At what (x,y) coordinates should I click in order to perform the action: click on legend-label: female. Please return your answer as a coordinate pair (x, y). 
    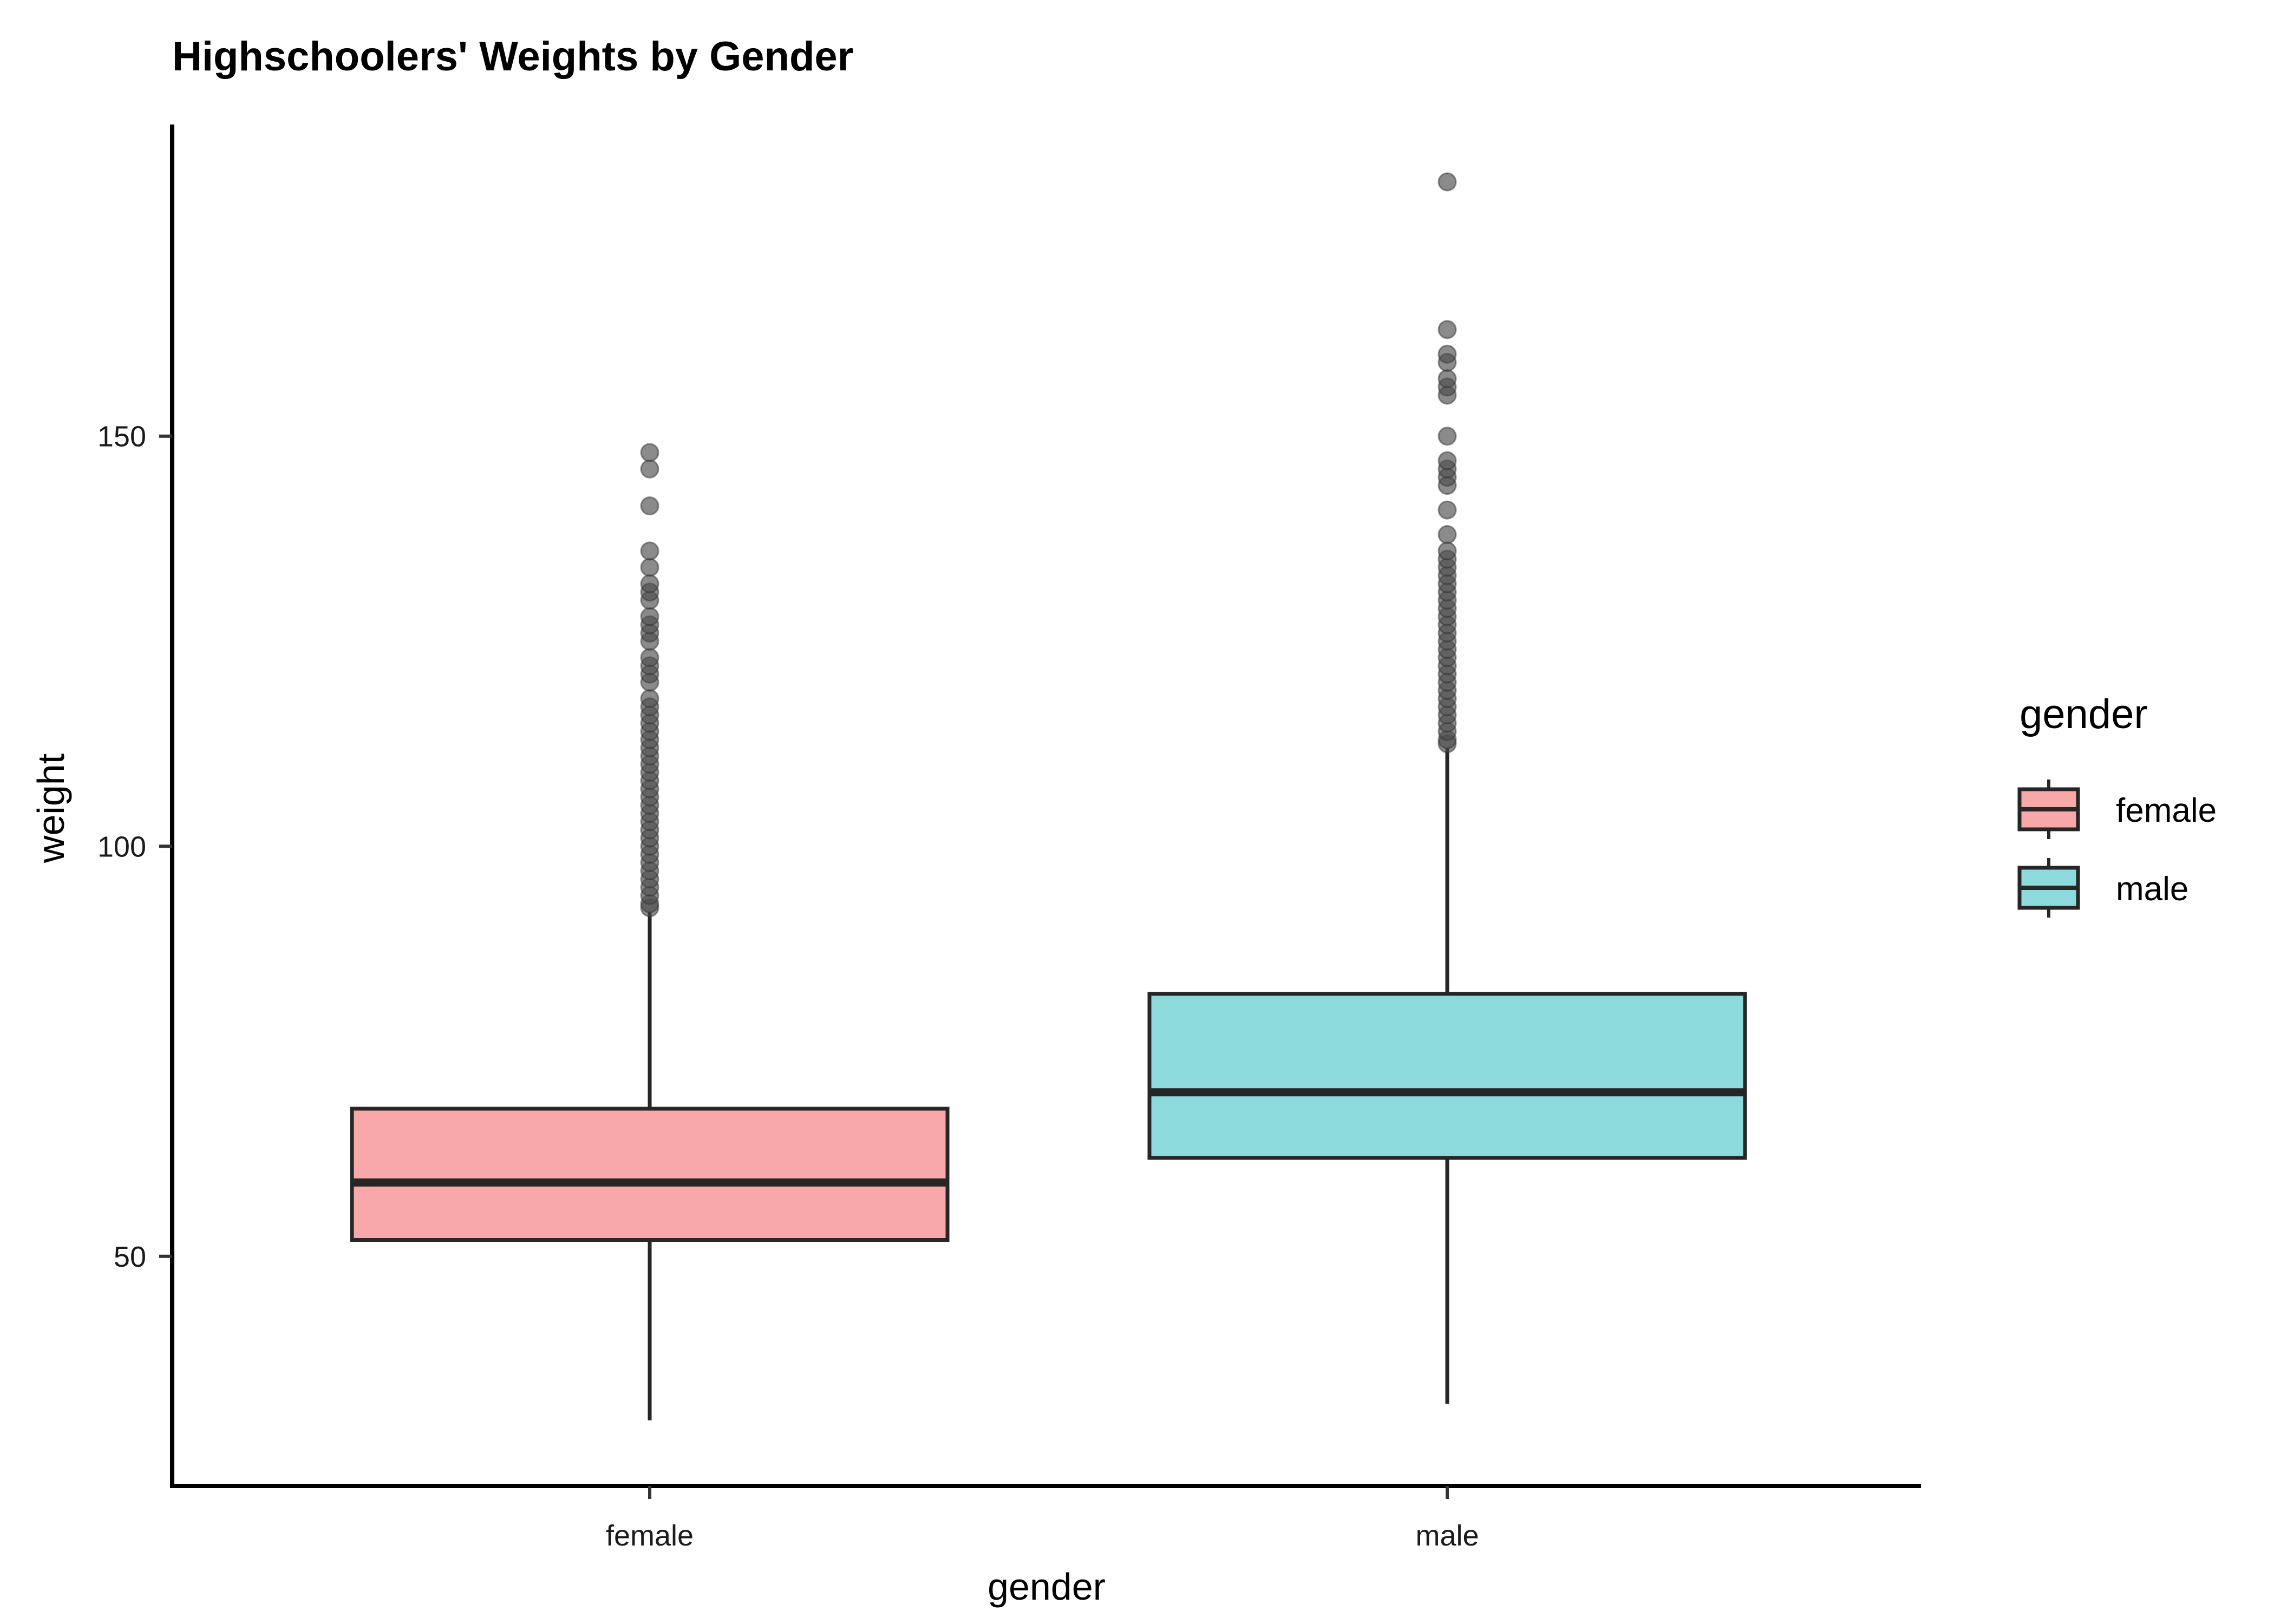
    Looking at the image, I should click on (2167, 810).